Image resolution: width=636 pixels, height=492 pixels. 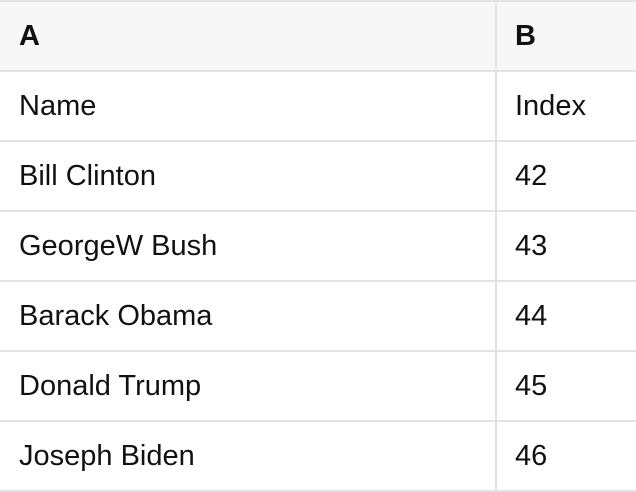 I want to click on table-cell-name: Name, so click(x=248, y=106).